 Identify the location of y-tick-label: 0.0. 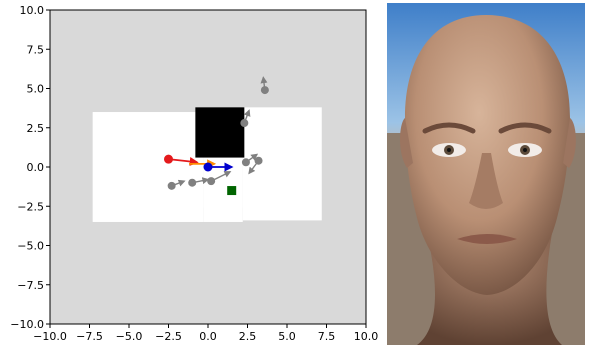
(36, 167).